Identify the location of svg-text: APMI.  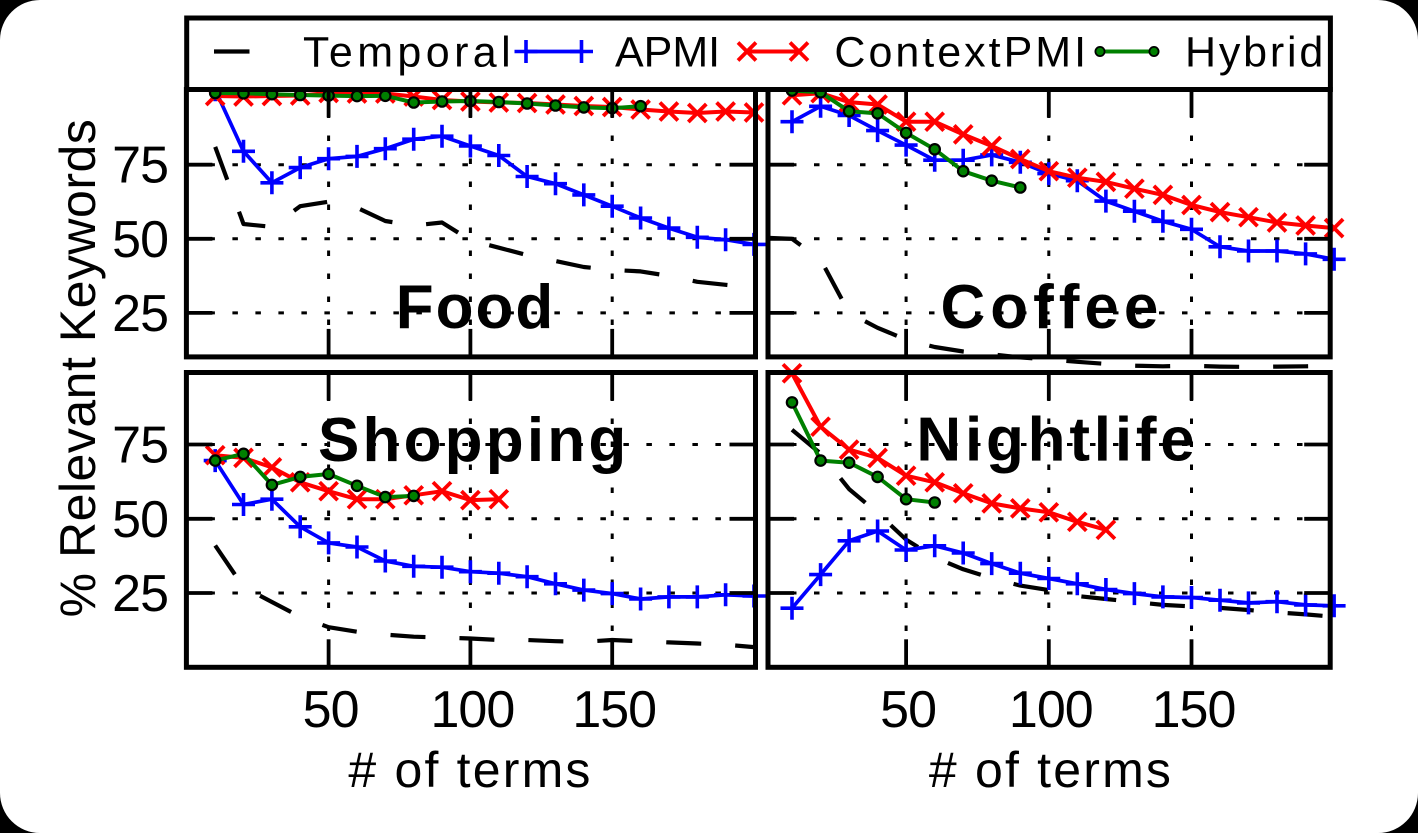
(667, 52).